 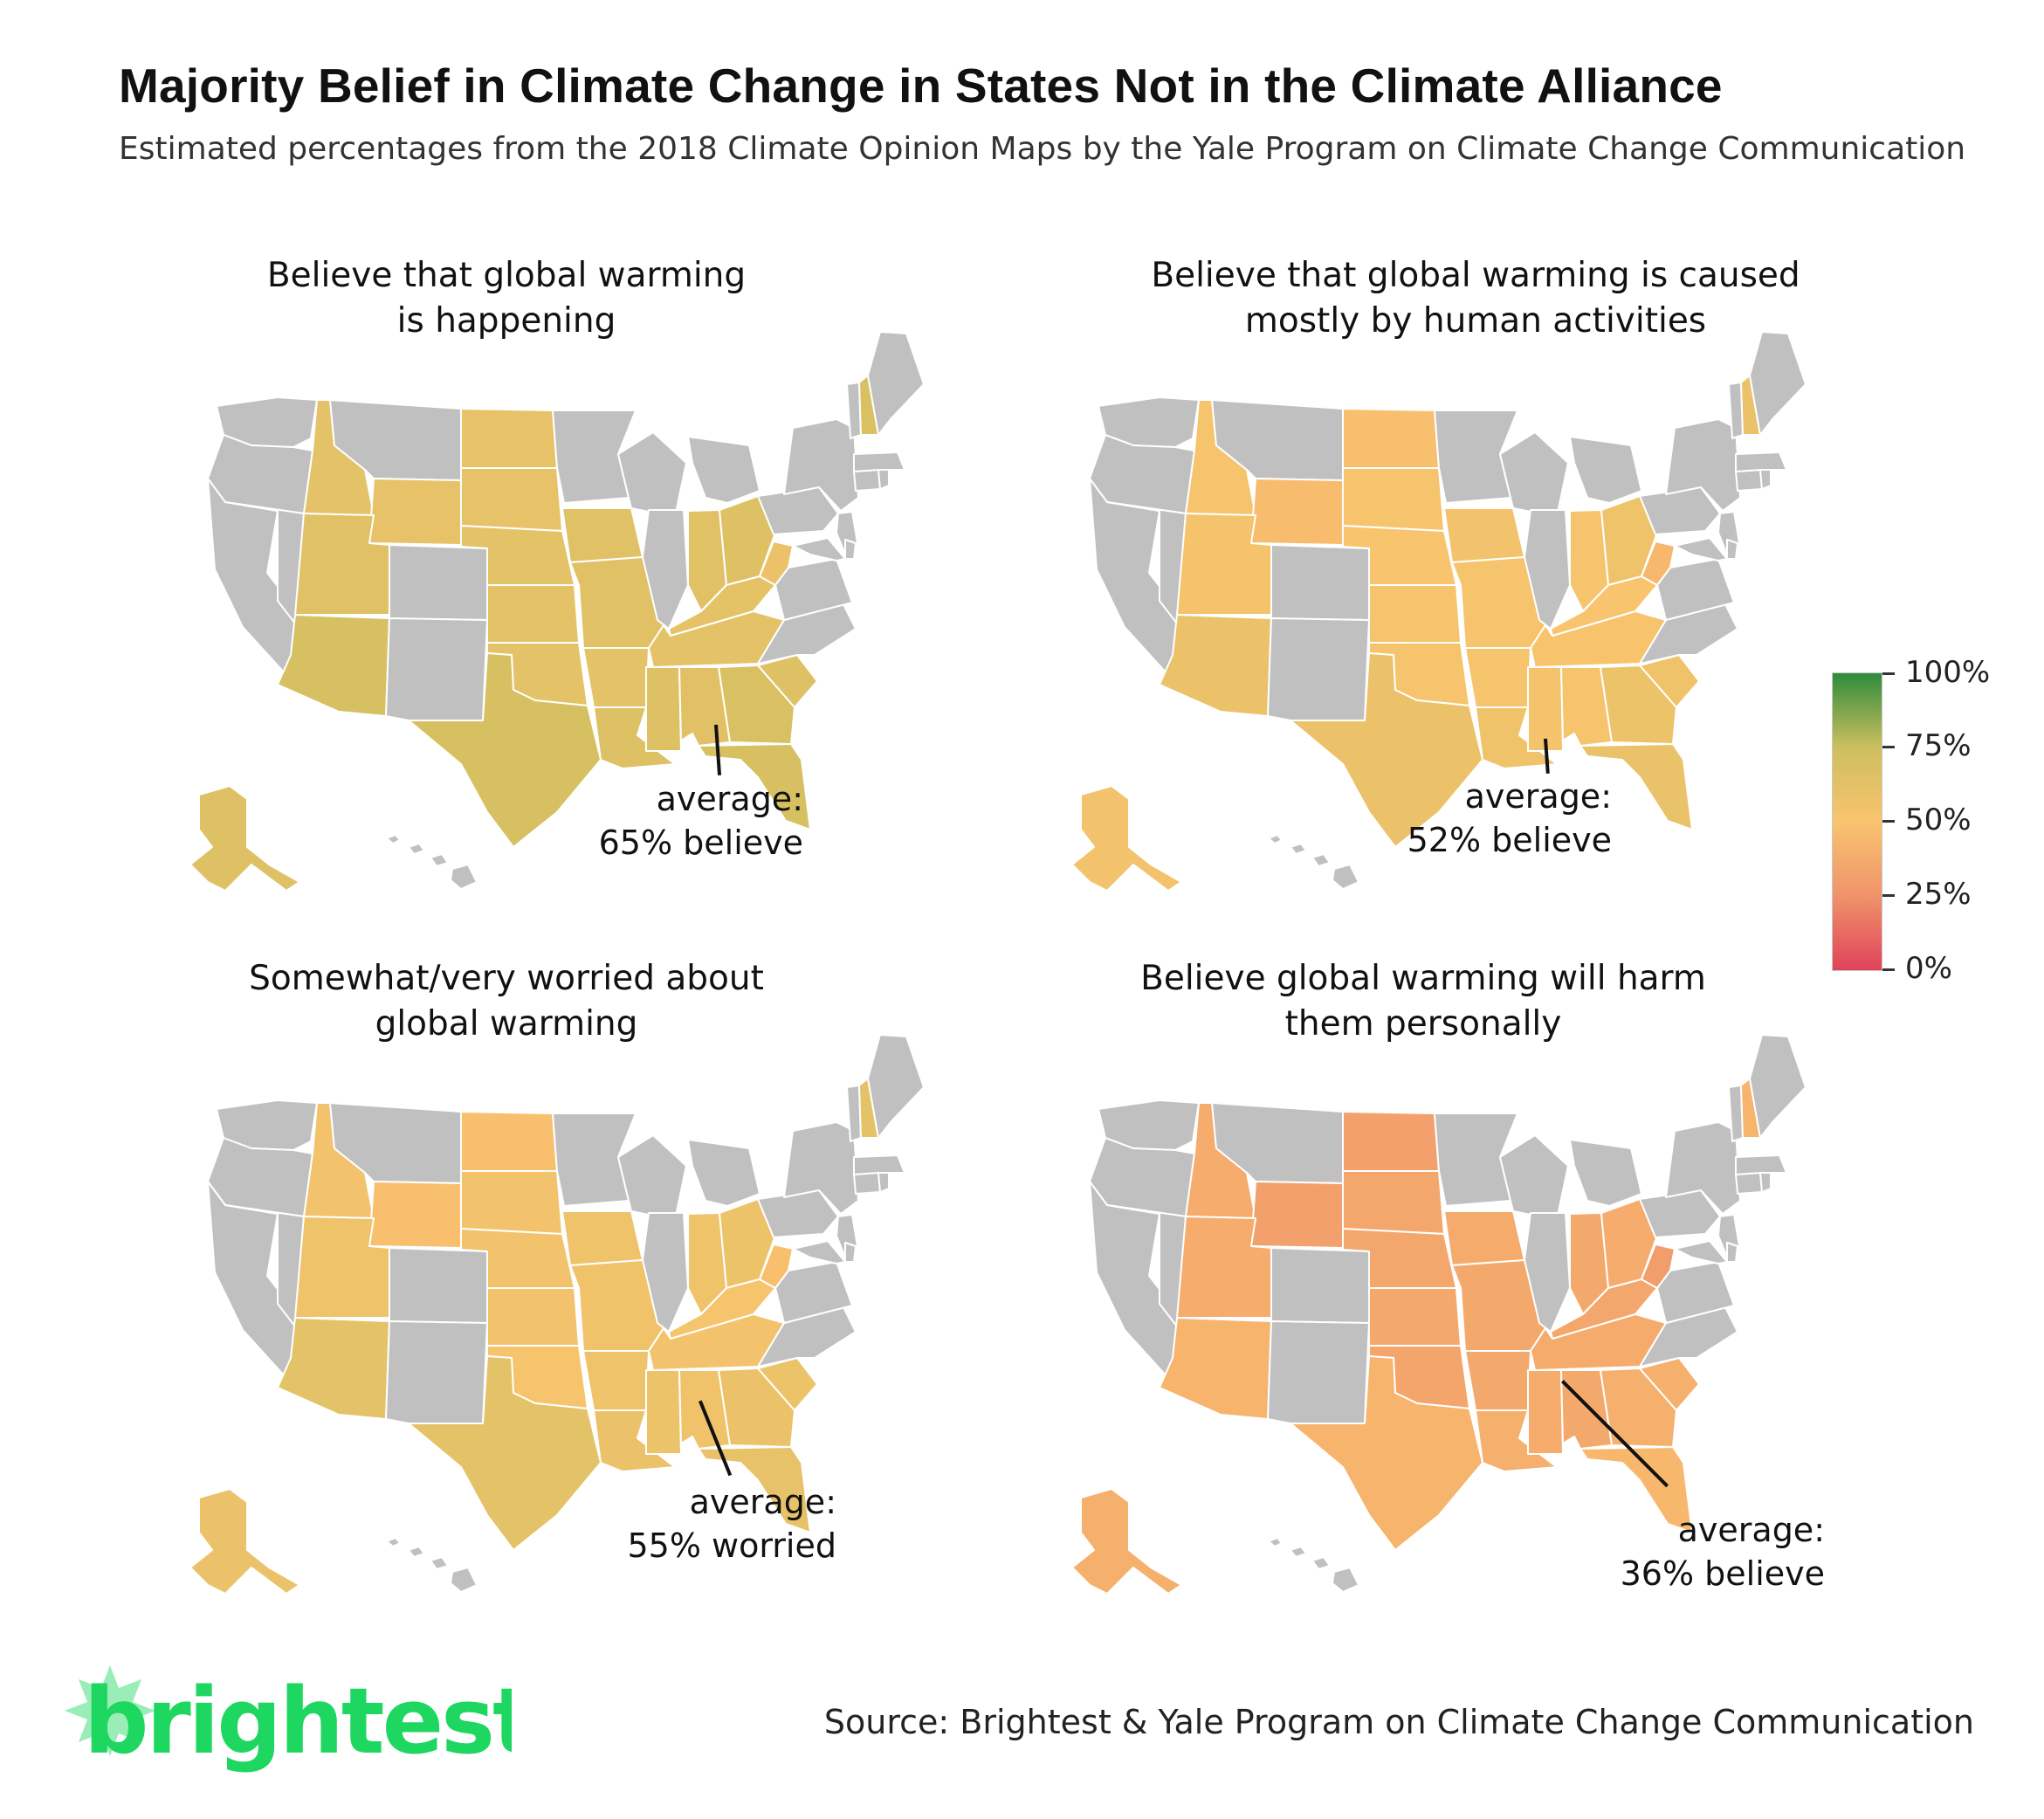 I want to click on legend-label-100: 100%, so click(x=1948, y=672).